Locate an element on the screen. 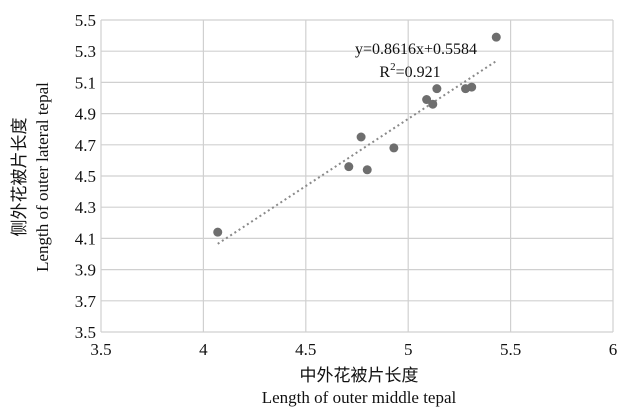 This screenshot has height=410, width=619. x-tick-label: 5 is located at coordinates (408, 349).